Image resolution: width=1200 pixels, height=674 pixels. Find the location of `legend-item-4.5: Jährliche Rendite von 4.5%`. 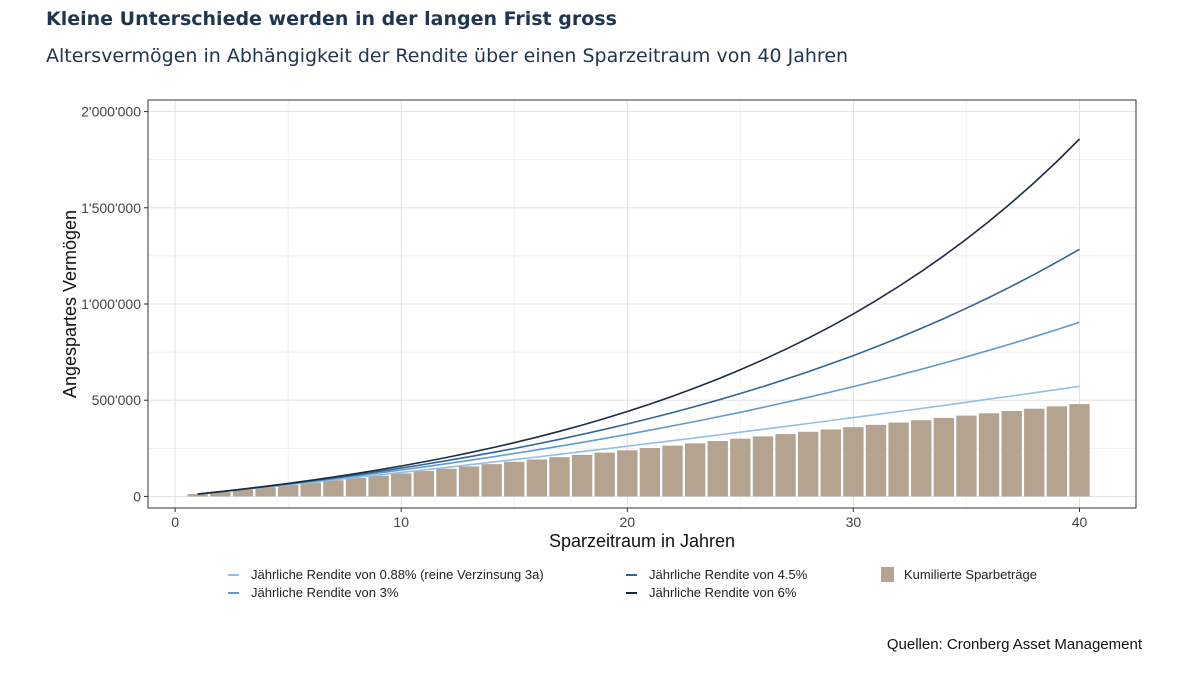

legend-item-4.5: Jährliche Rendite von 4.5% is located at coordinates (716, 574).